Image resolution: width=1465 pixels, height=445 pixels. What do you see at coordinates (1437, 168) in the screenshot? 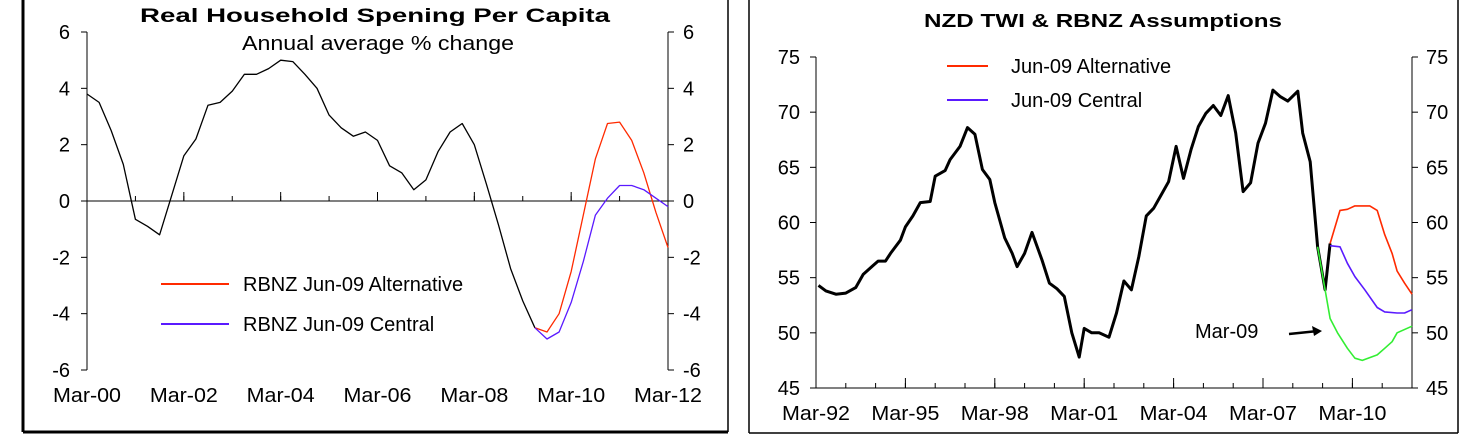
I see `y-tick-label-right: 65` at bounding box center [1437, 168].